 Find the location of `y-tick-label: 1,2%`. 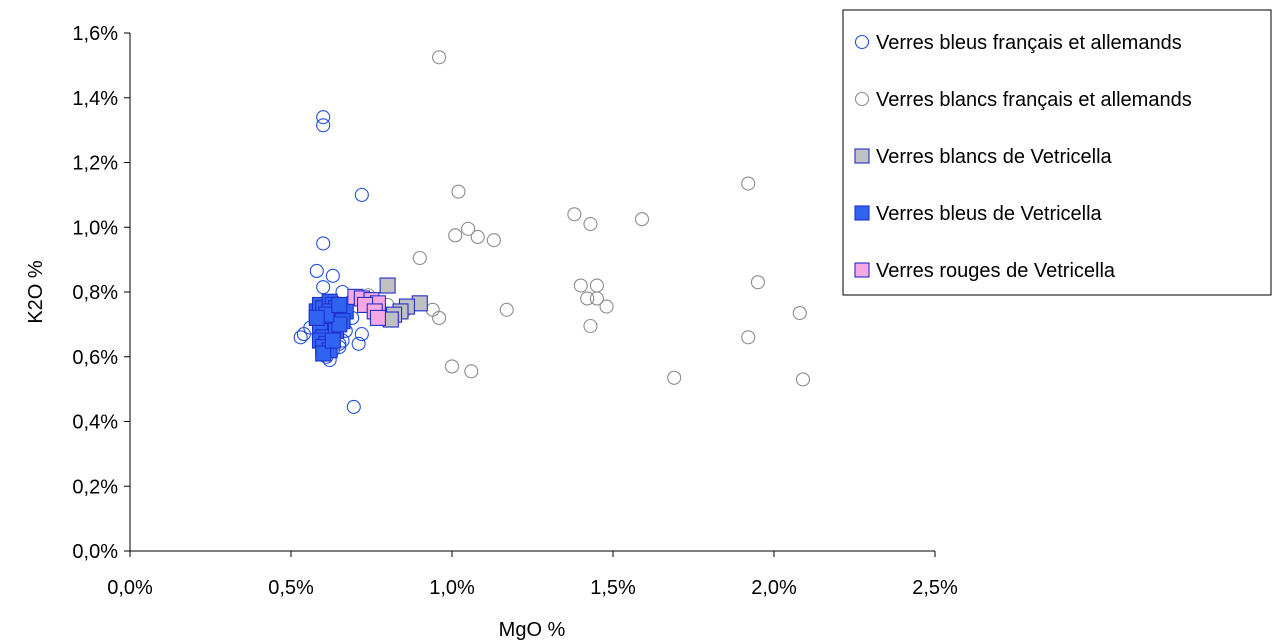

y-tick-label: 1,2% is located at coordinates (95, 164).